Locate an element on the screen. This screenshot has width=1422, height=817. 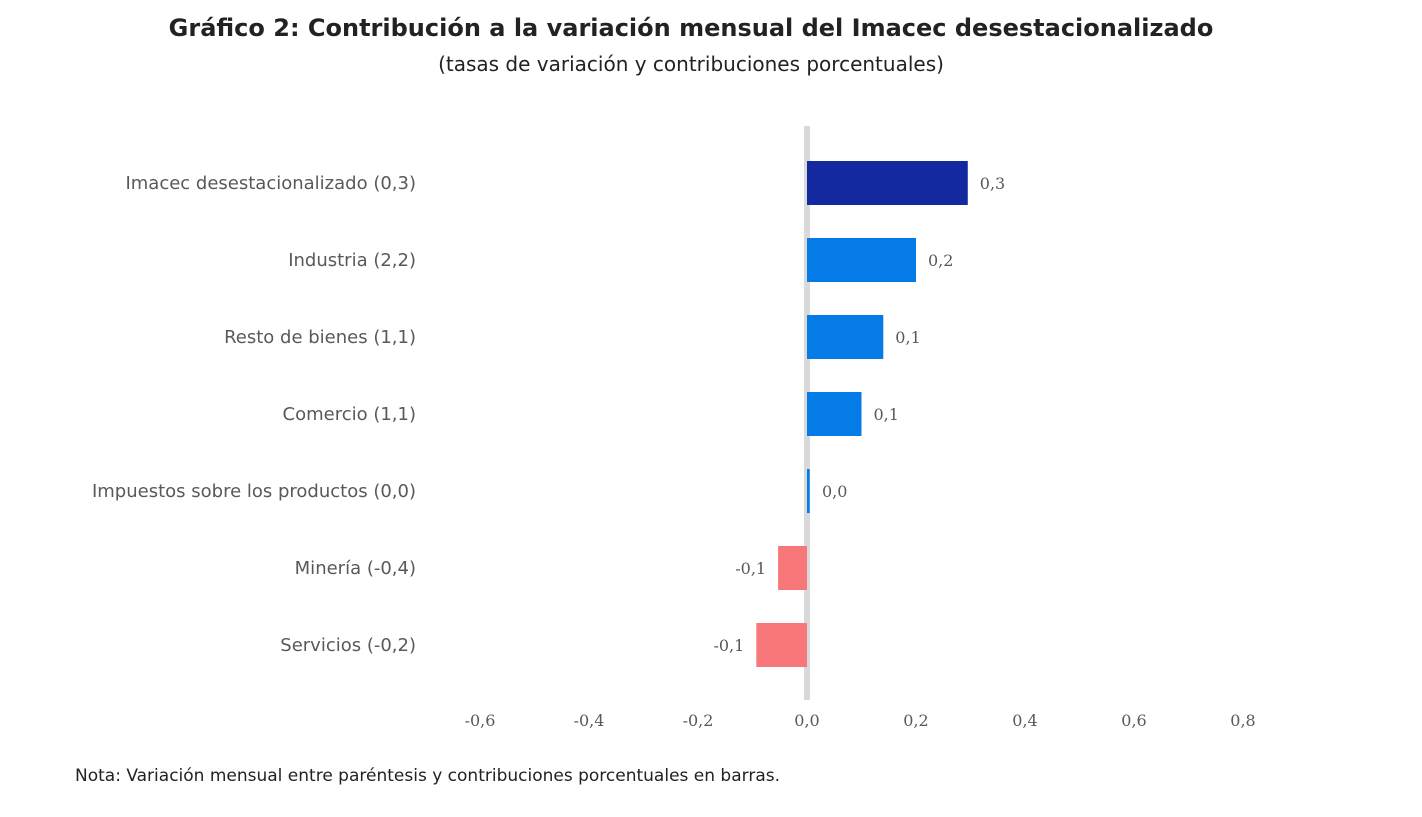
x-tick-label: 0,6 is located at coordinates (1133, 720).